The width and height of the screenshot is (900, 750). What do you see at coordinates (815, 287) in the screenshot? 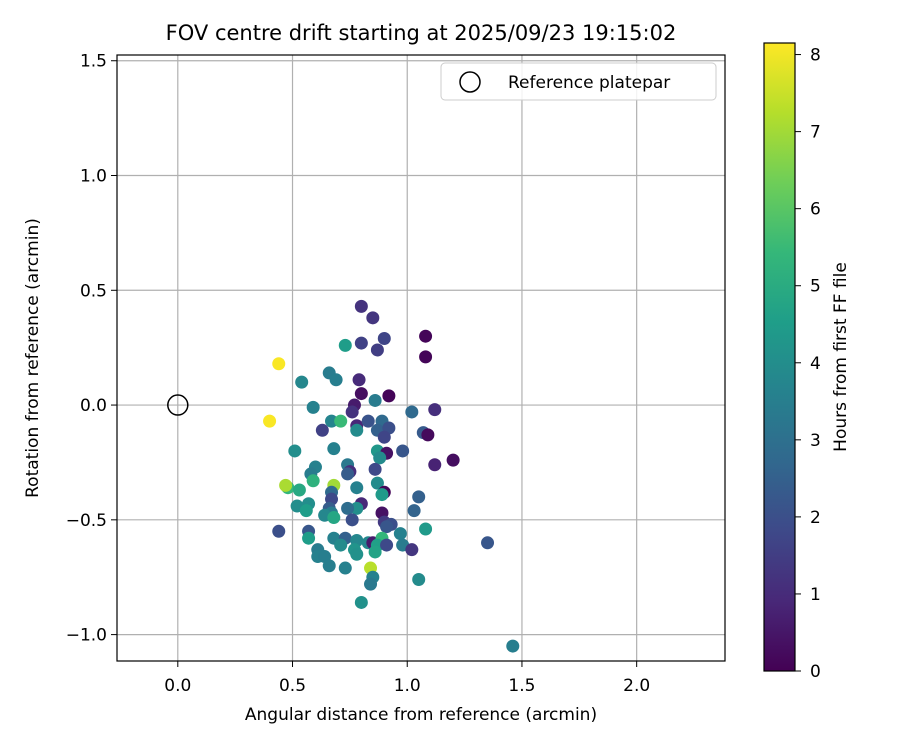
I see `colorbar-tick-label: 5` at bounding box center [815, 287].